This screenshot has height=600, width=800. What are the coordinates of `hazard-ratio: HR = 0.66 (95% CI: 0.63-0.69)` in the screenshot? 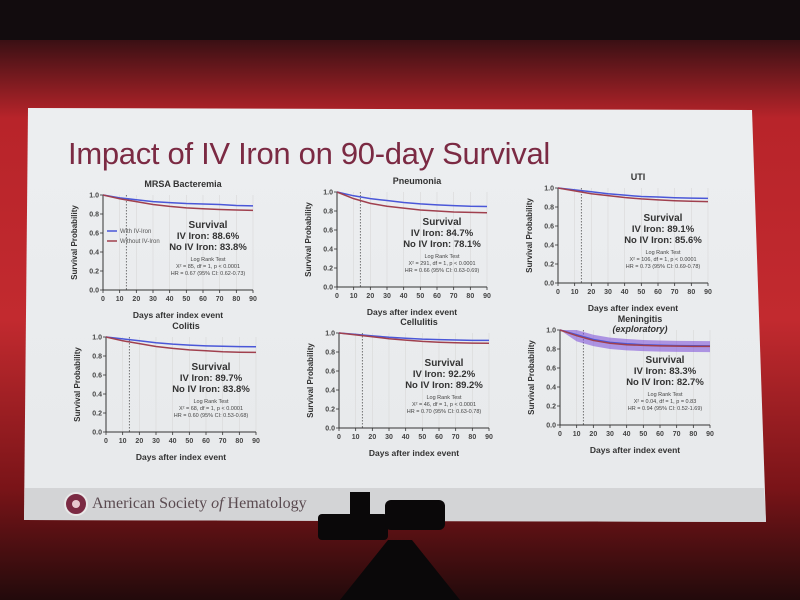 It's located at (442, 271).